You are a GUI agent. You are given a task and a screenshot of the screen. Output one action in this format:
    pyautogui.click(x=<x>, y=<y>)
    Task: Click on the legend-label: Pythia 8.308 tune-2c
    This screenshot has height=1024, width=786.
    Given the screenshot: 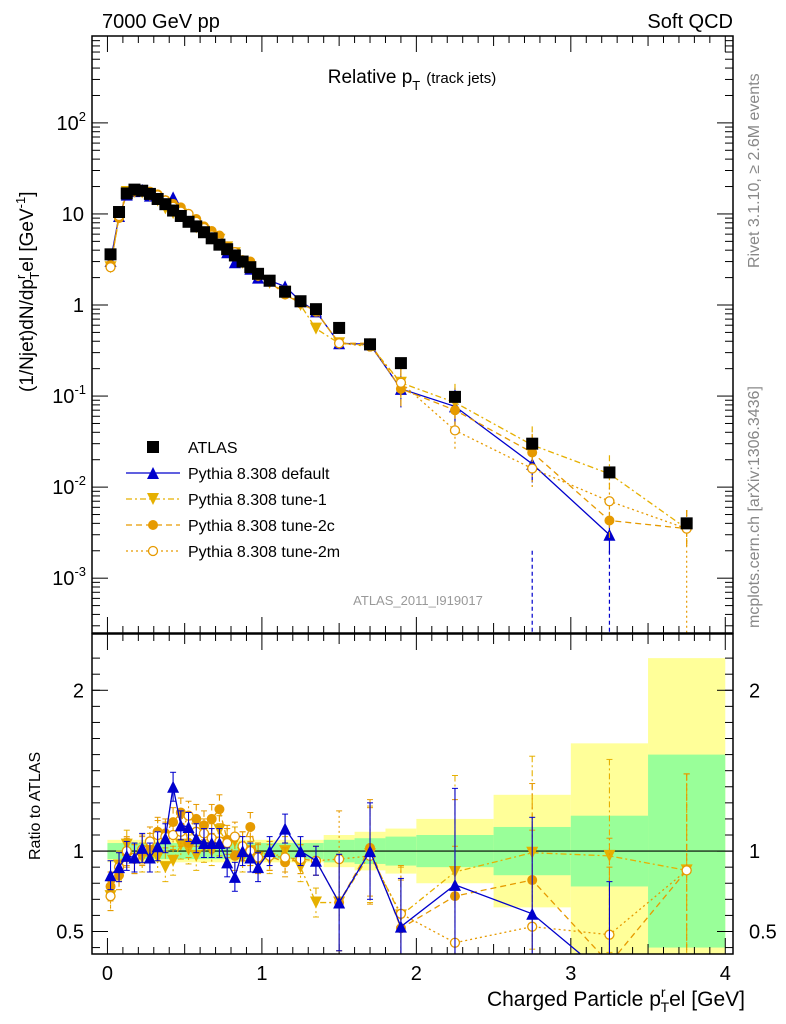 What is the action you would take?
    pyautogui.click(x=261, y=526)
    